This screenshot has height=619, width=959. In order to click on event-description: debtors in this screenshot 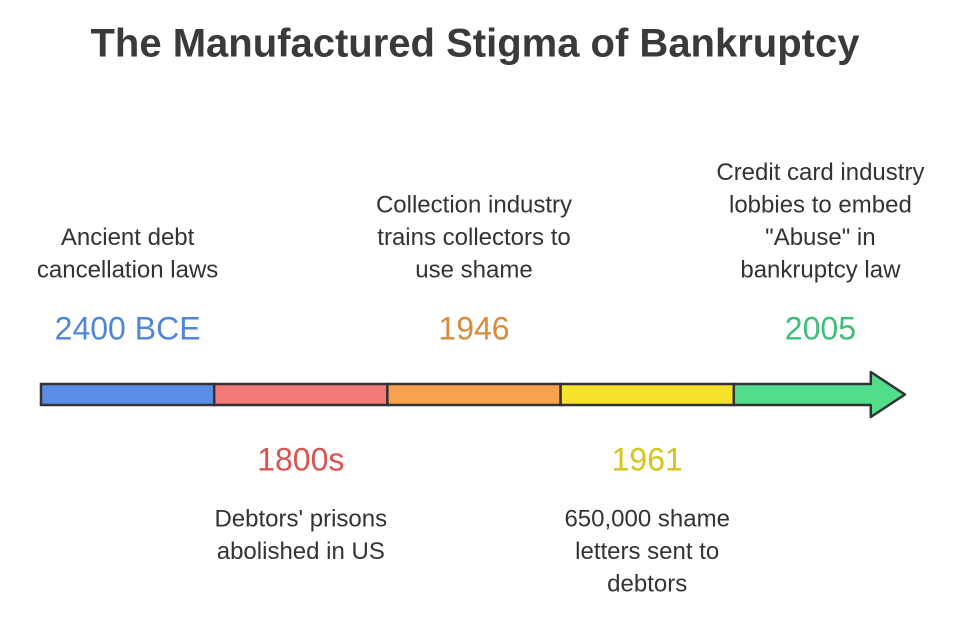, I will do `click(647, 583)`.